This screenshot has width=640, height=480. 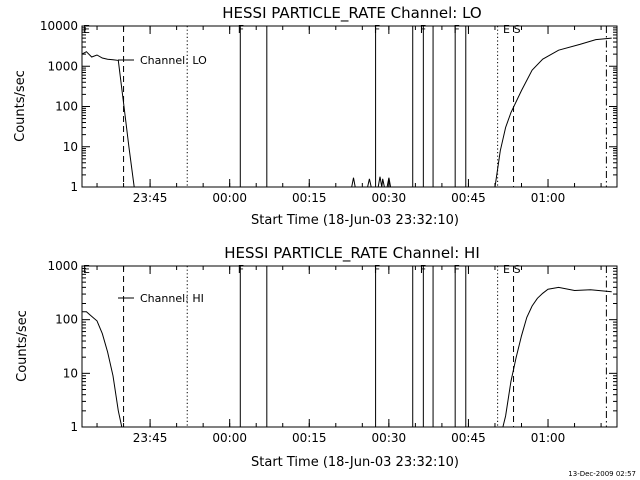 What do you see at coordinates (351, 13) in the screenshot?
I see `lo-chart-title: HESSI PARTICLE_RATE Channel: LO` at bounding box center [351, 13].